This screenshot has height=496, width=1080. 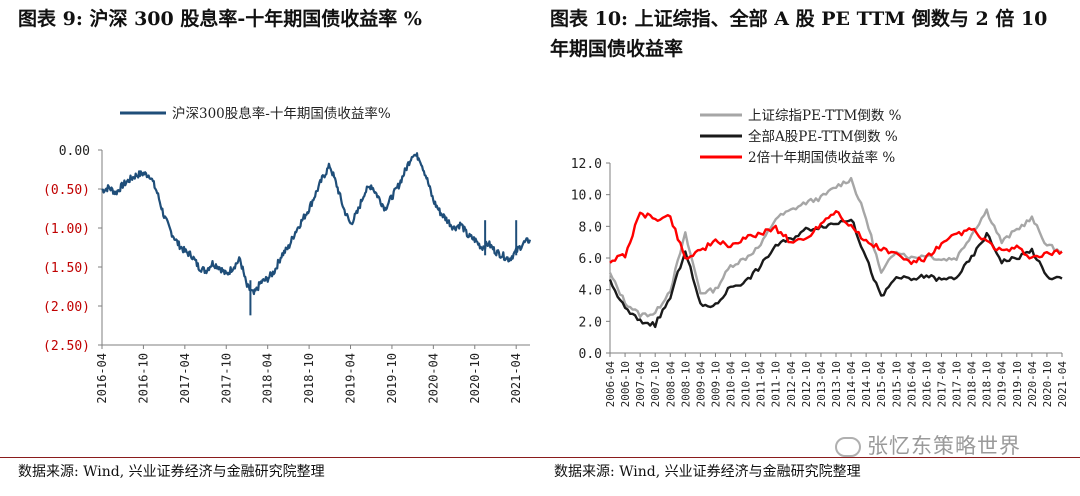 I want to click on legend-label: 上证综指PE-TTM倒数 %, so click(x=825, y=116).